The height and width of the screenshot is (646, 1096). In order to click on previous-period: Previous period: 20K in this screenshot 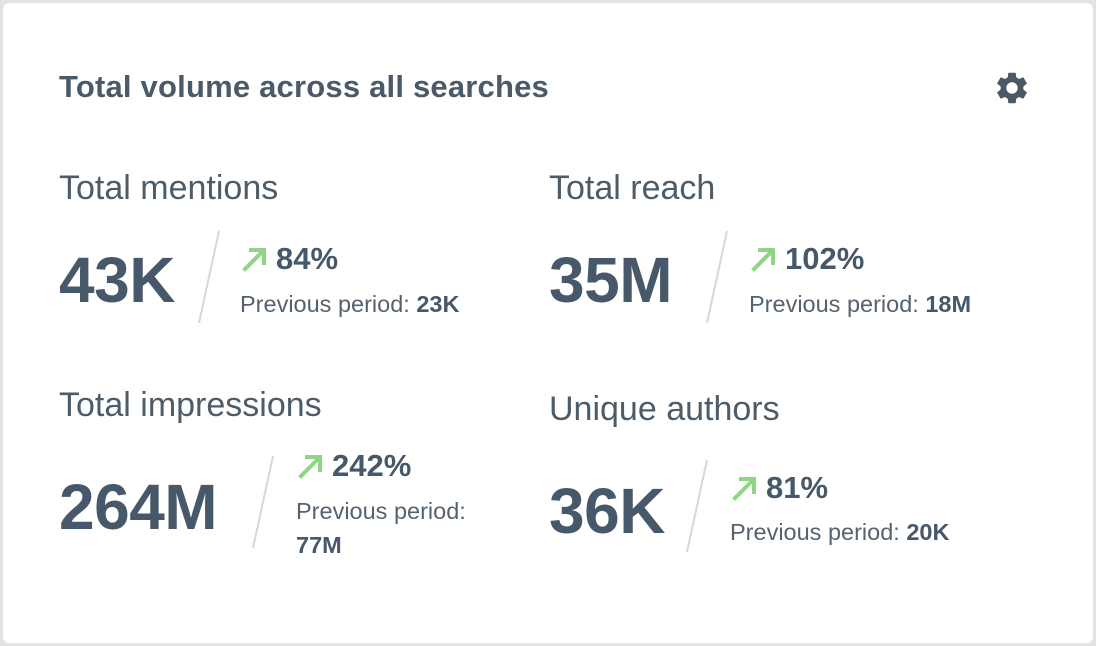, I will do `click(839, 532)`.